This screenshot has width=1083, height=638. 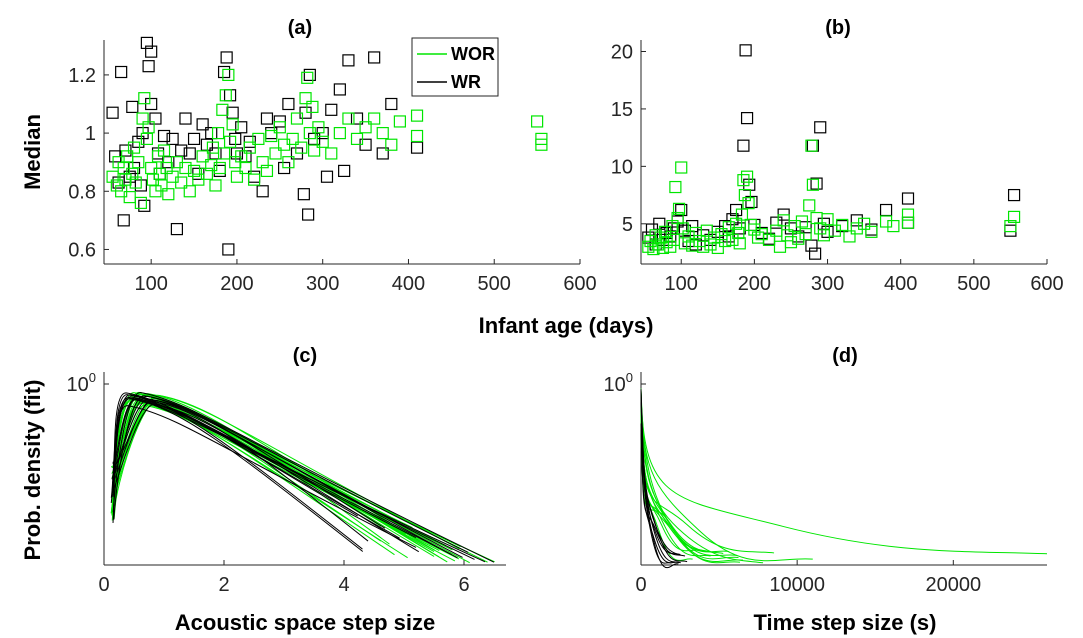 What do you see at coordinates (797, 585) in the screenshot?
I see `x-tick-label-d: 10000` at bounding box center [797, 585].